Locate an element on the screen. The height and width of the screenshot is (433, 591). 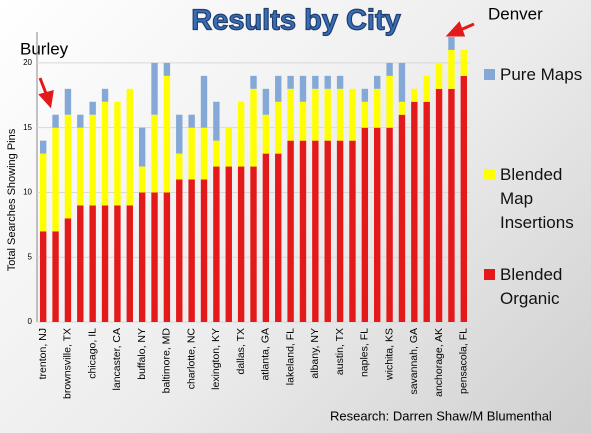
annotation: Burley is located at coordinates (44, 48).